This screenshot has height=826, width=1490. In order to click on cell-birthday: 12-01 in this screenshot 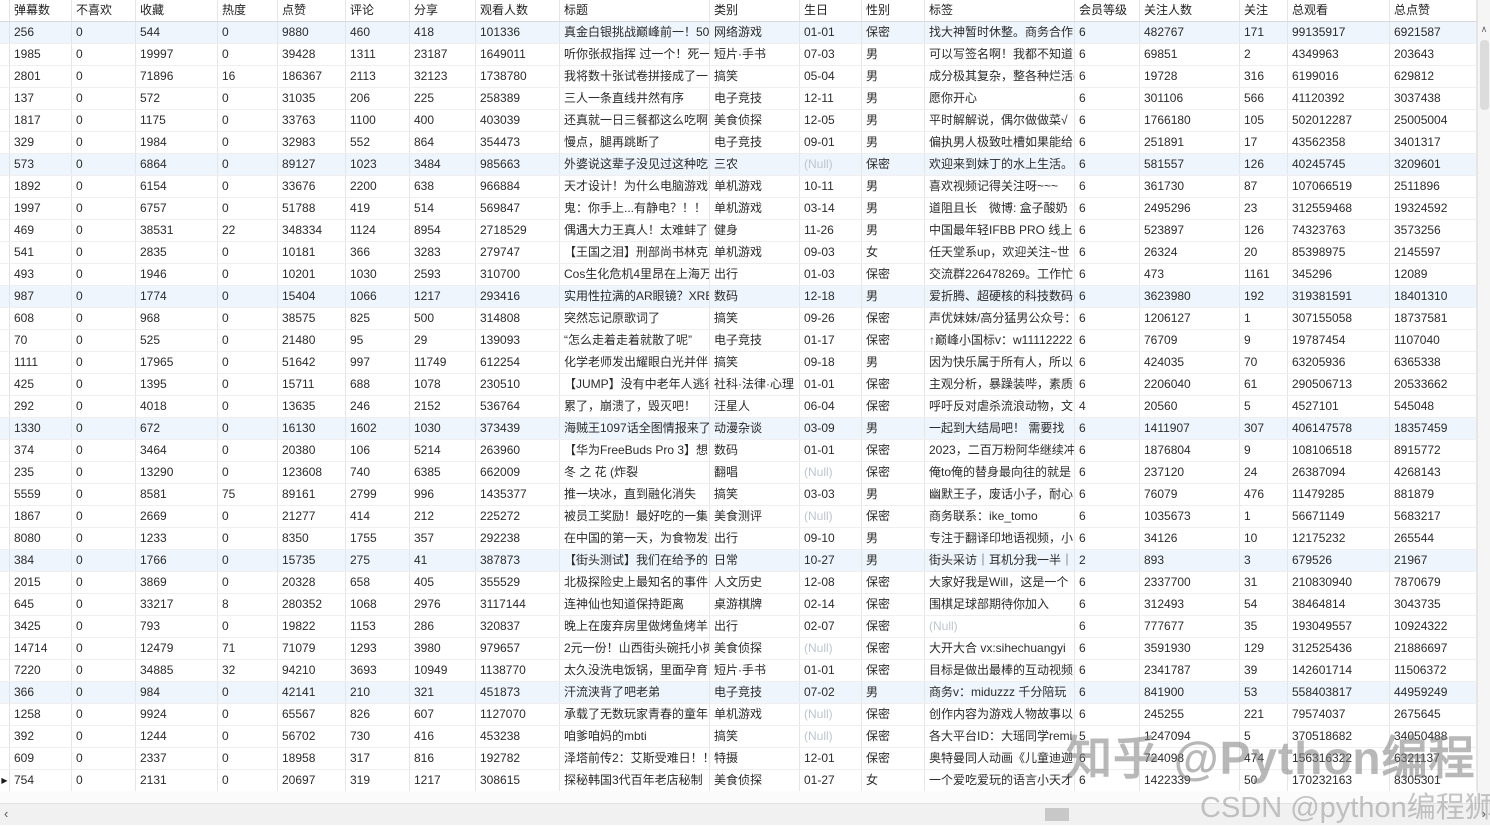, I will do `click(831, 758)`.